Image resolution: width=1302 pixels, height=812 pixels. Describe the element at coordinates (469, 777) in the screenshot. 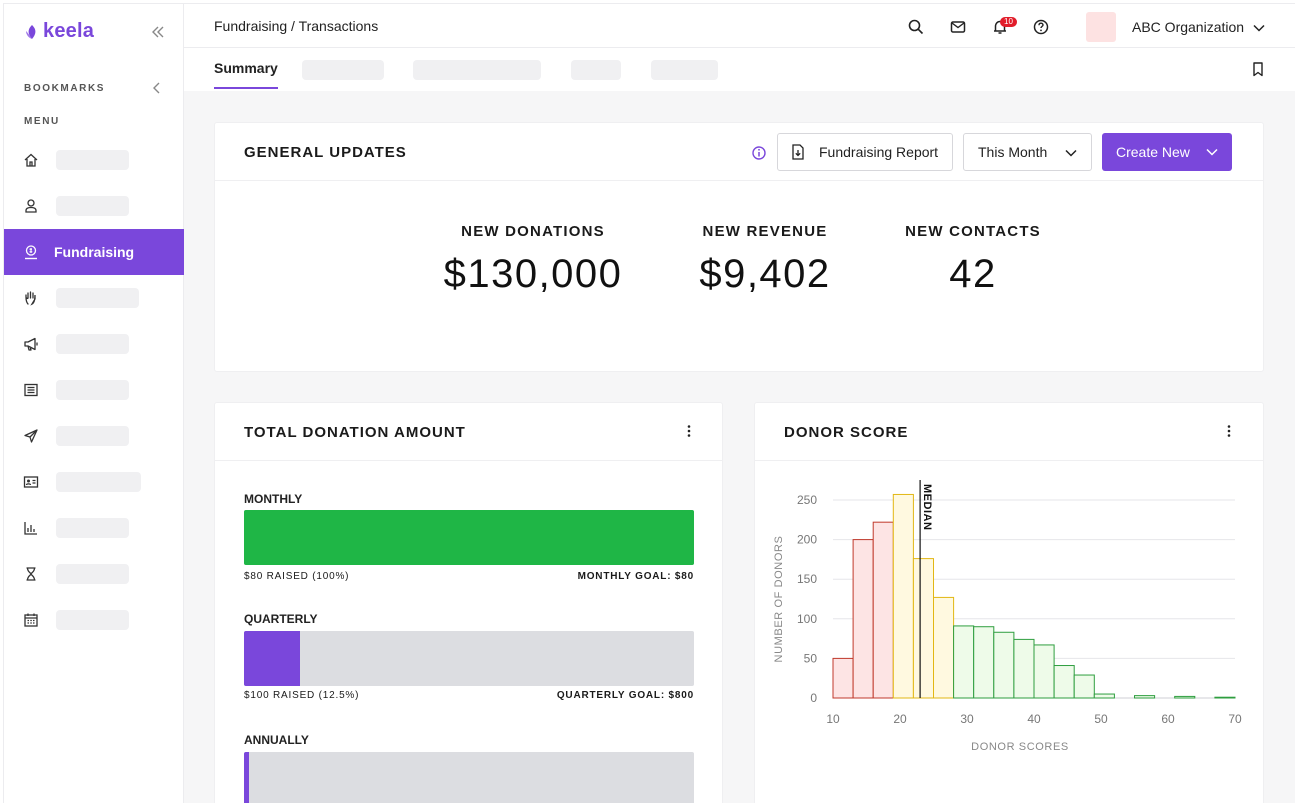

I see `progress-bar-annually` at that location.